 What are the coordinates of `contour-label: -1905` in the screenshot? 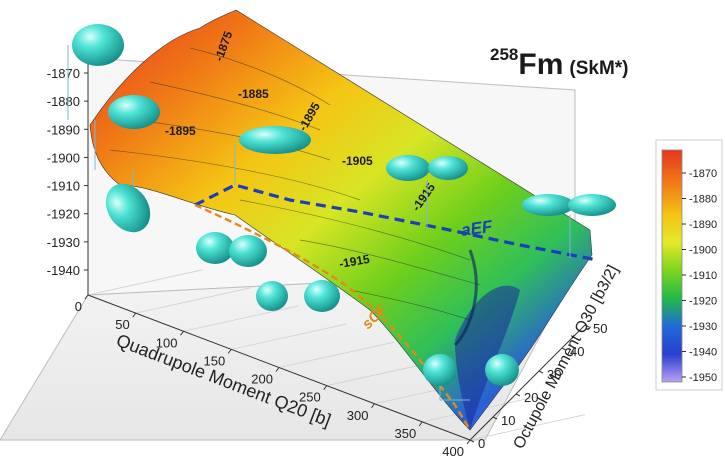 It's located at (357, 161).